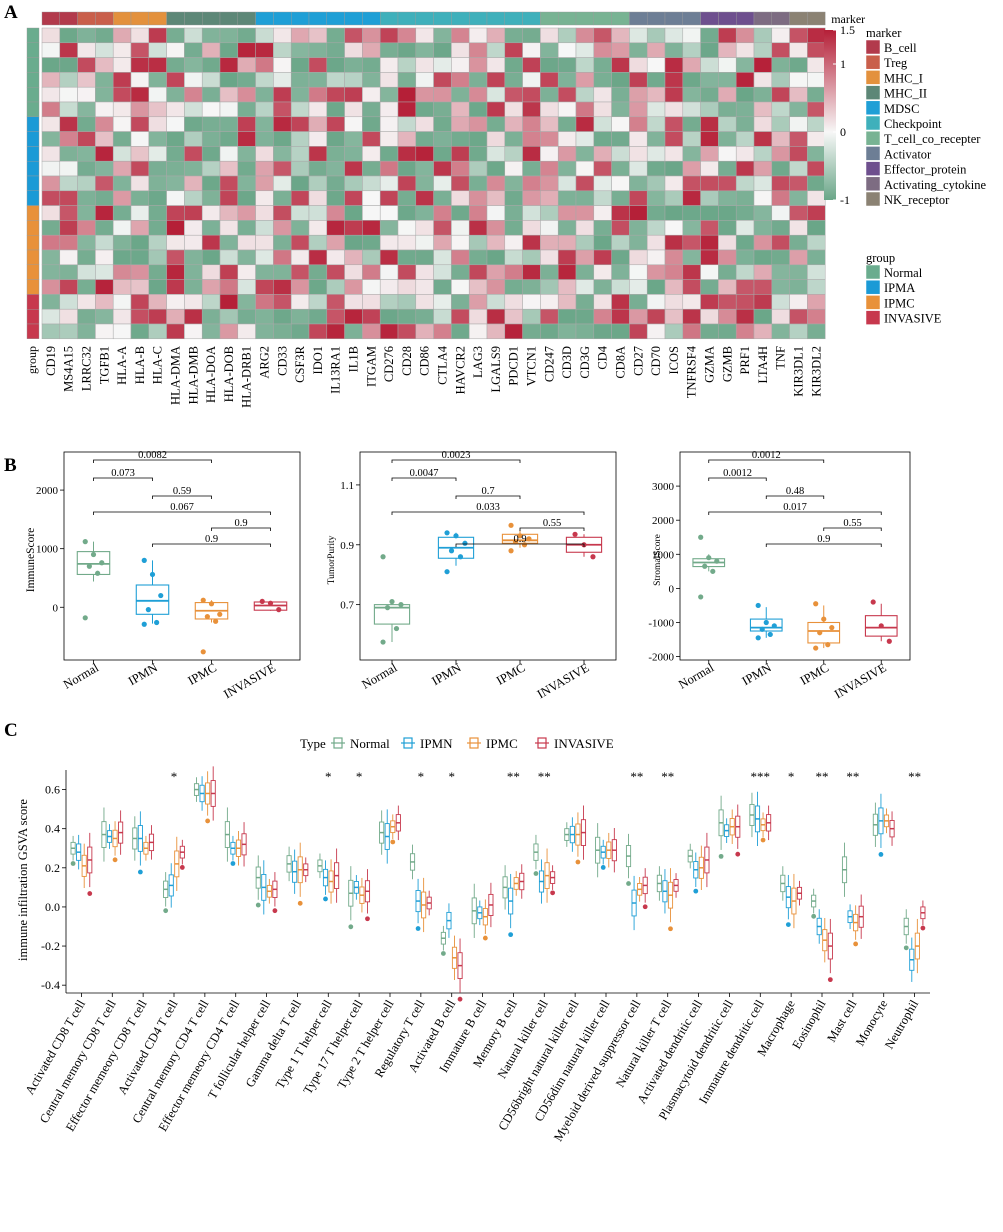 This screenshot has height=1232, width=1003. What do you see at coordinates (899, 288) in the screenshot?
I see `group-legend-label: IPMA` at bounding box center [899, 288].